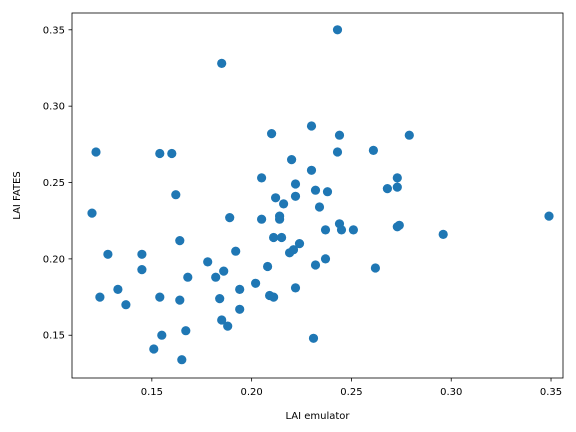 The width and height of the screenshot is (576, 432). I want to click on x-tick-label: 0.15, so click(152, 392).